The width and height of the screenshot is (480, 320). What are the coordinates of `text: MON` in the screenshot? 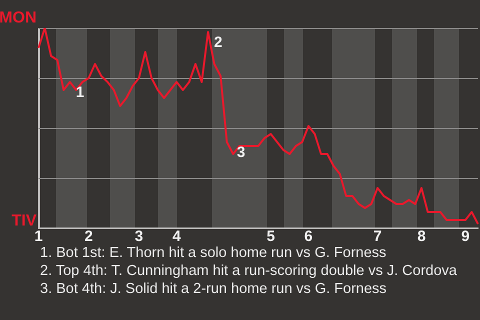 It's located at (18, 17).